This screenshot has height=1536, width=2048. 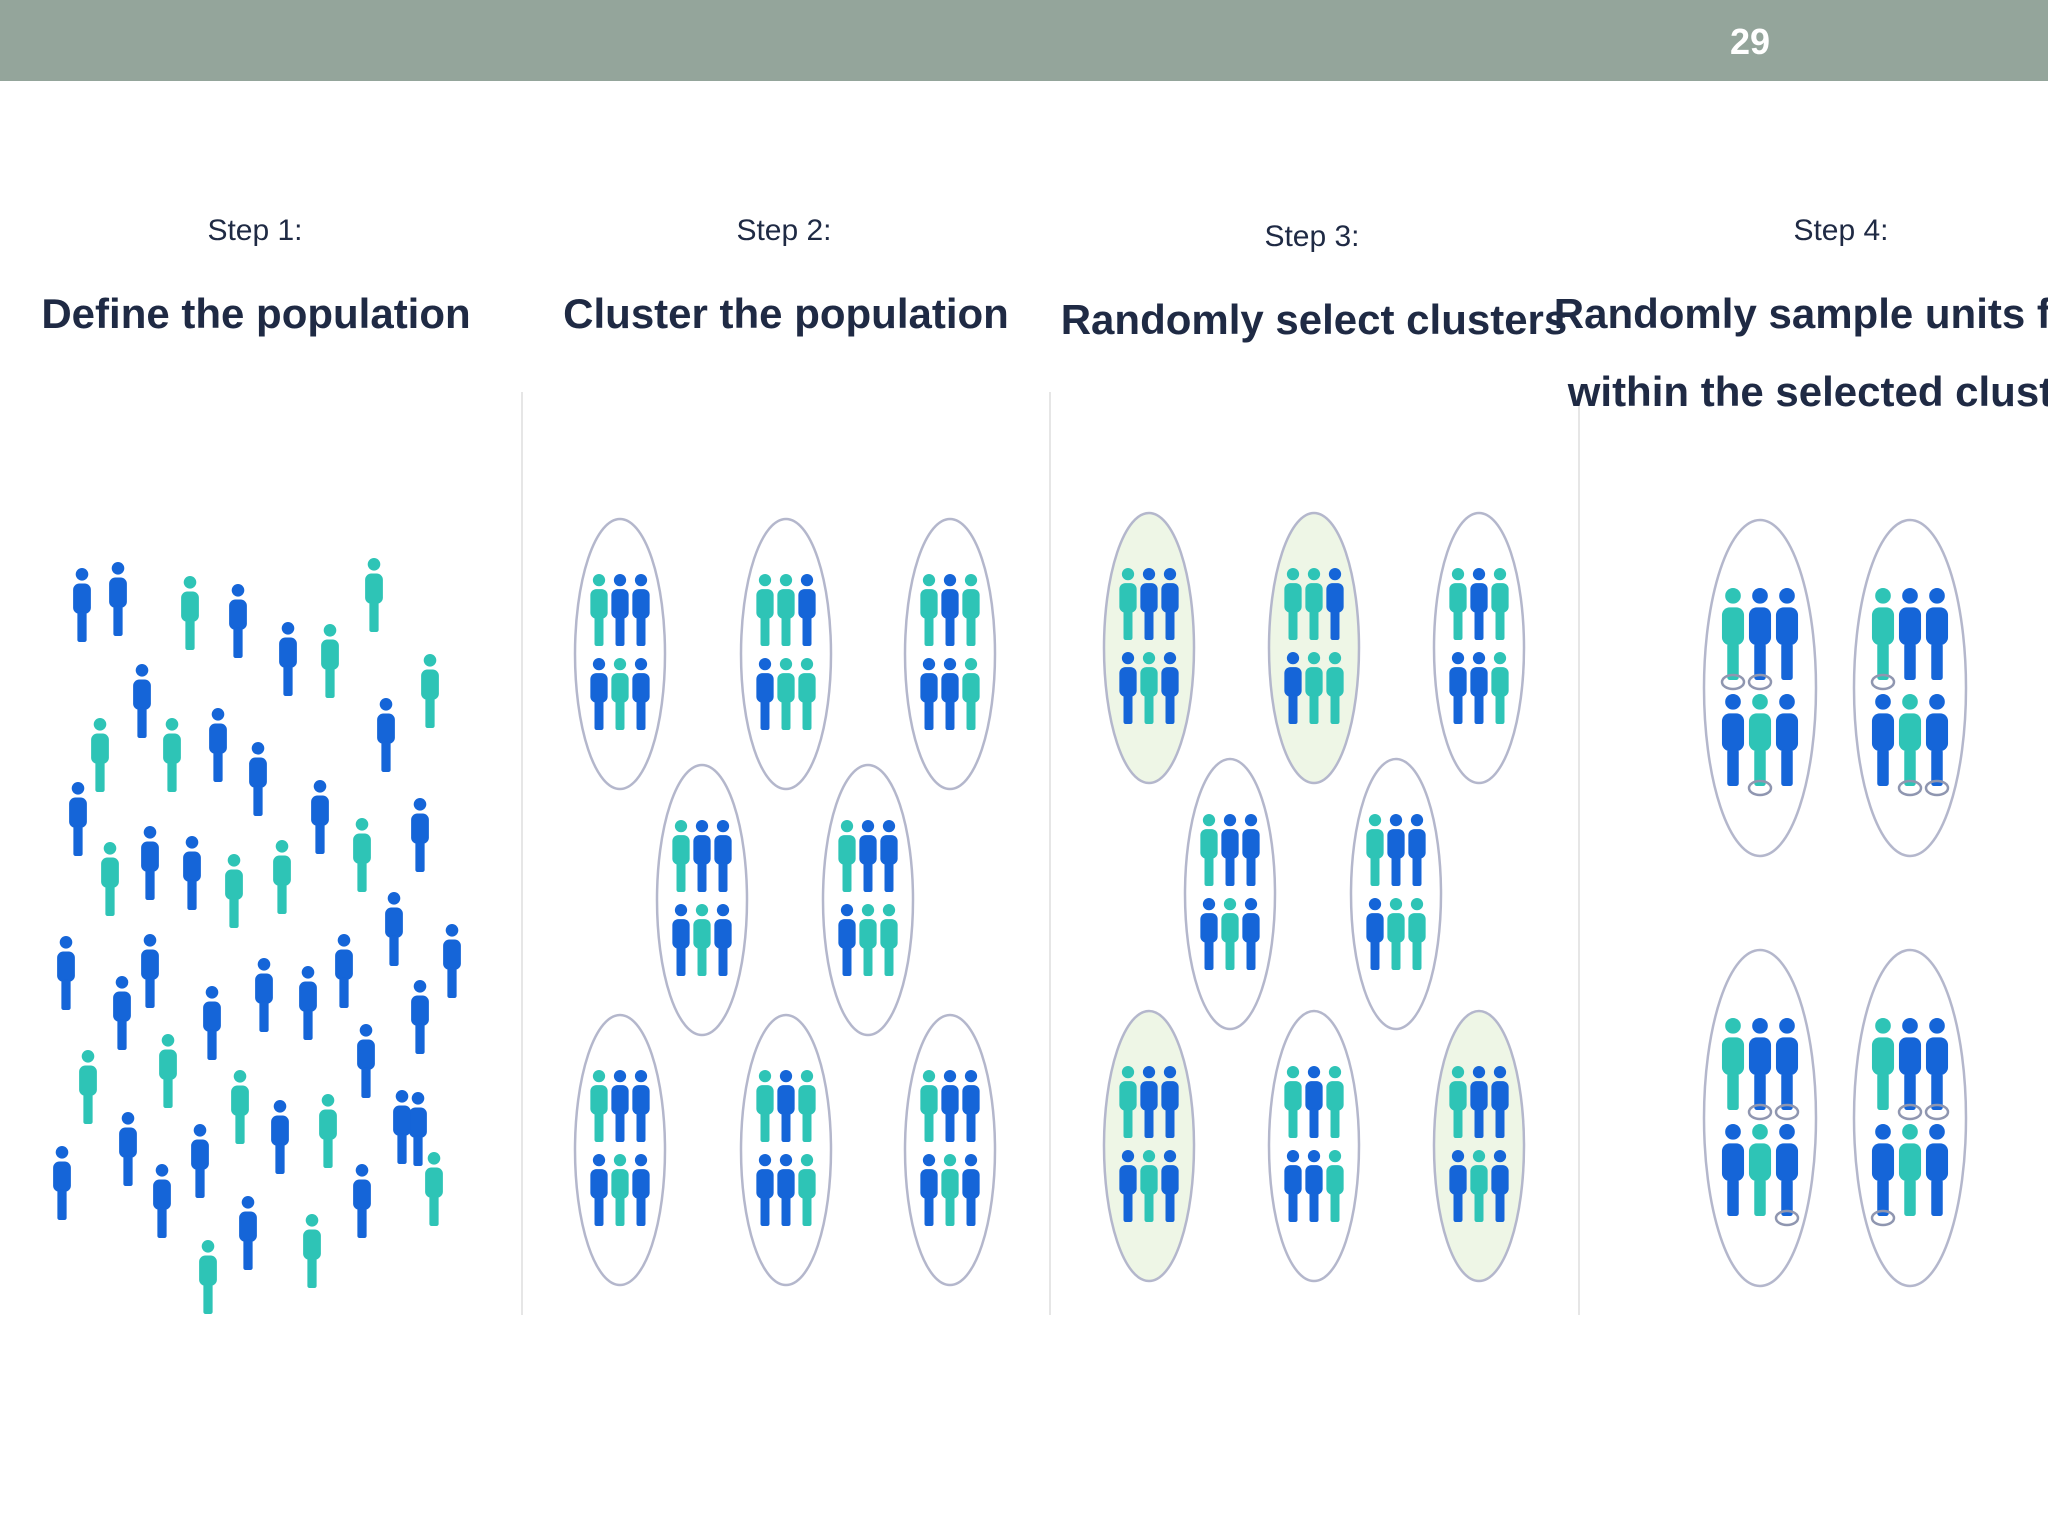 I want to click on step-1-title: Define the population, so click(x=255, y=313).